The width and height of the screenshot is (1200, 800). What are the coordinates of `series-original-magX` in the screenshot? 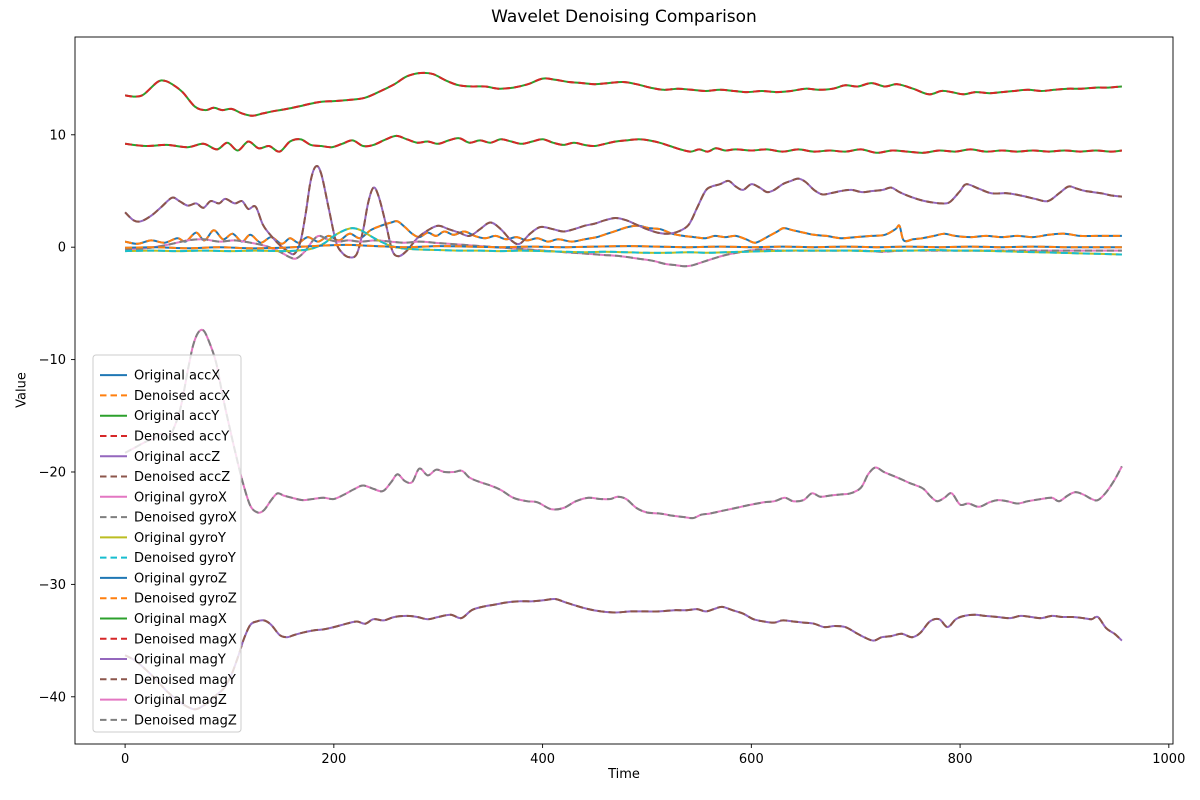 It's located at (623, 94).